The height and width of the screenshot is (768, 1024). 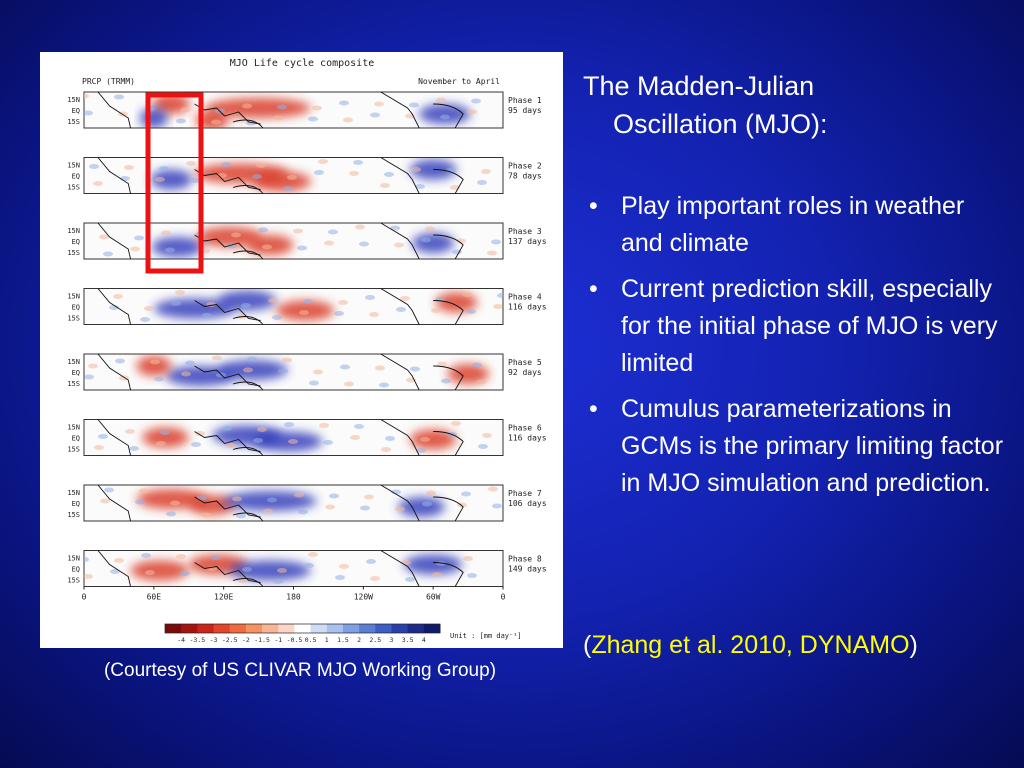 What do you see at coordinates (408, 640) in the screenshot?
I see `colorbar-tick-label: 3.5` at bounding box center [408, 640].